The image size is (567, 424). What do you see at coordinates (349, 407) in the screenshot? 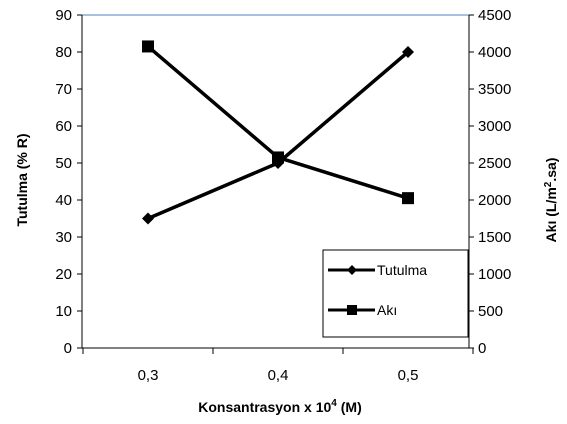
I see `x-axis-title-tail: (M)` at bounding box center [349, 407].